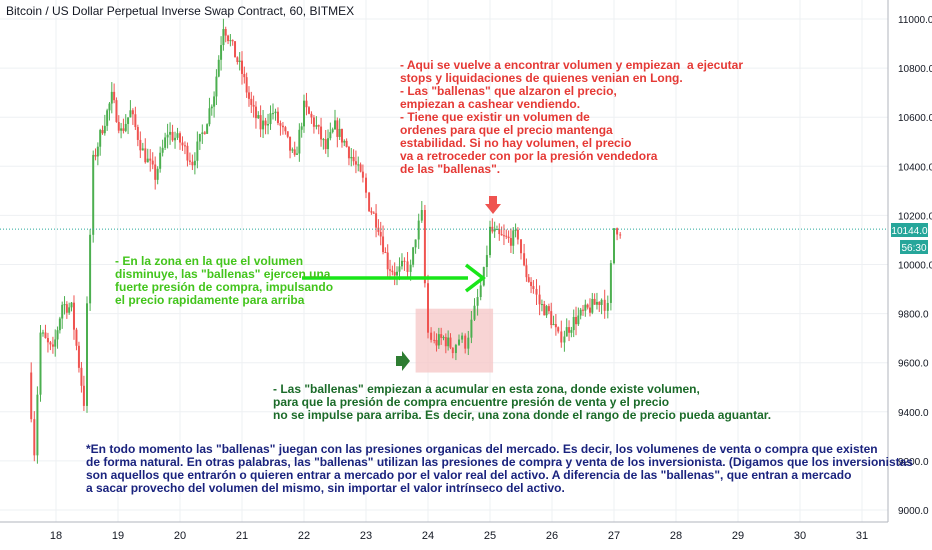 This screenshot has width=932, height=550. I want to click on right-arrow-icon, so click(403, 361).